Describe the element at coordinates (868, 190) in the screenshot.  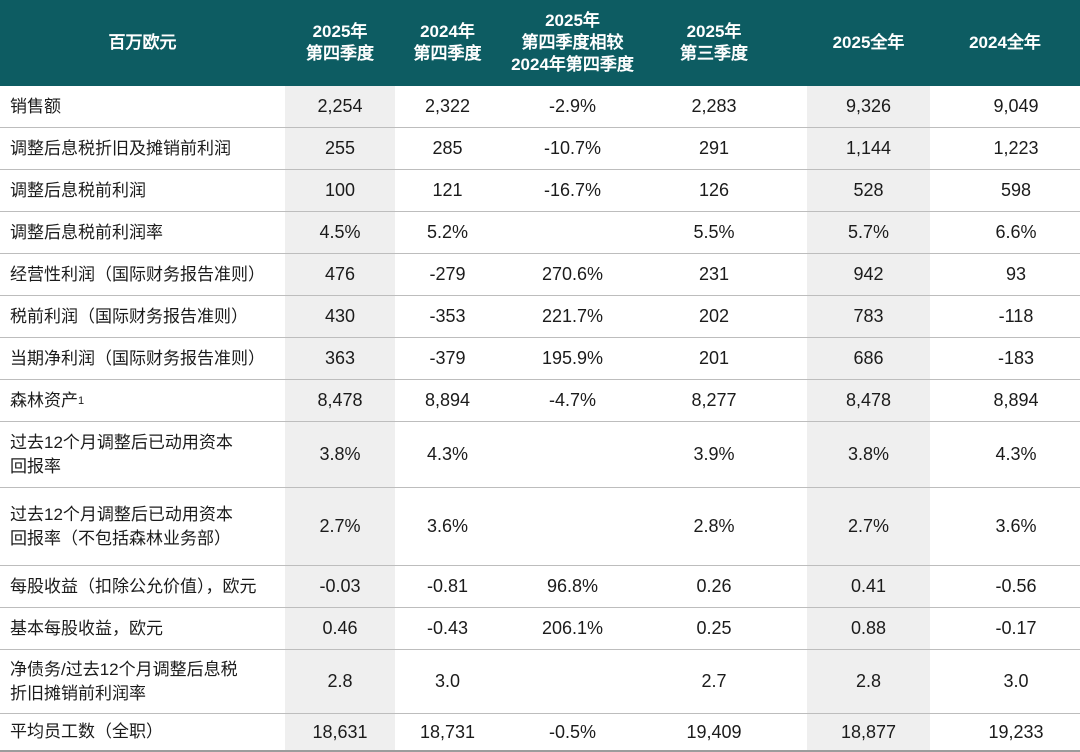
I see `value-cell: 528` at that location.